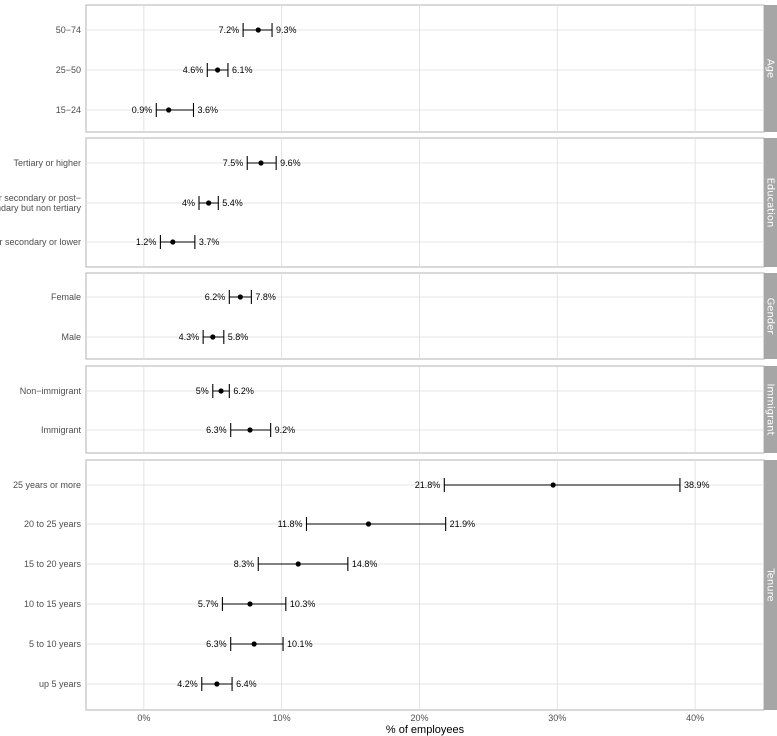 The width and height of the screenshot is (777, 736). What do you see at coordinates (215, 297) in the screenshot?
I see `data-label-low: 6.2%` at bounding box center [215, 297].